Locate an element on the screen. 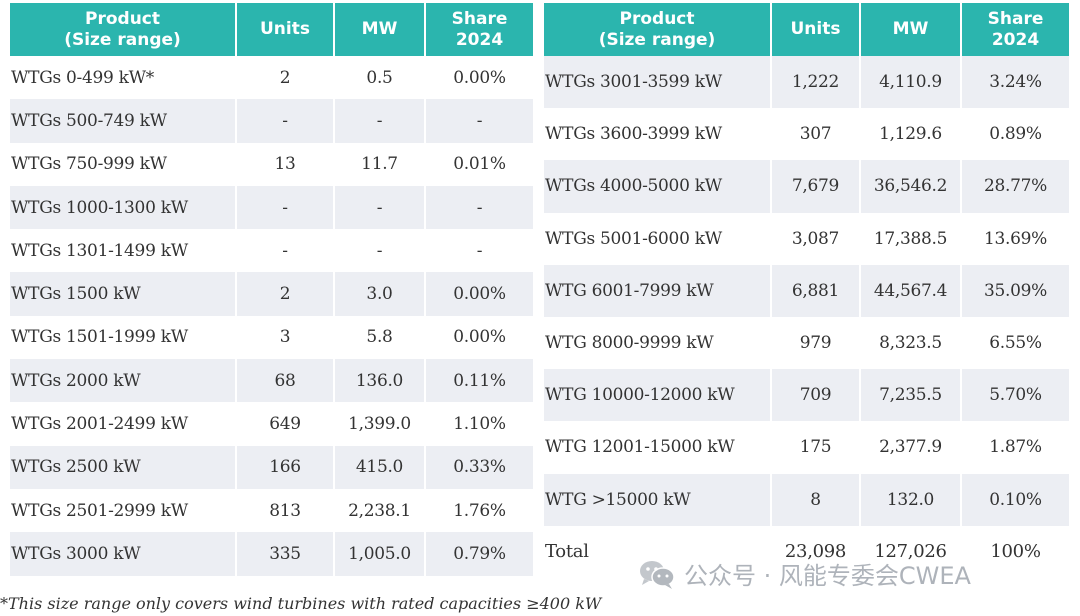  cell-units: 7,679 is located at coordinates (816, 186).